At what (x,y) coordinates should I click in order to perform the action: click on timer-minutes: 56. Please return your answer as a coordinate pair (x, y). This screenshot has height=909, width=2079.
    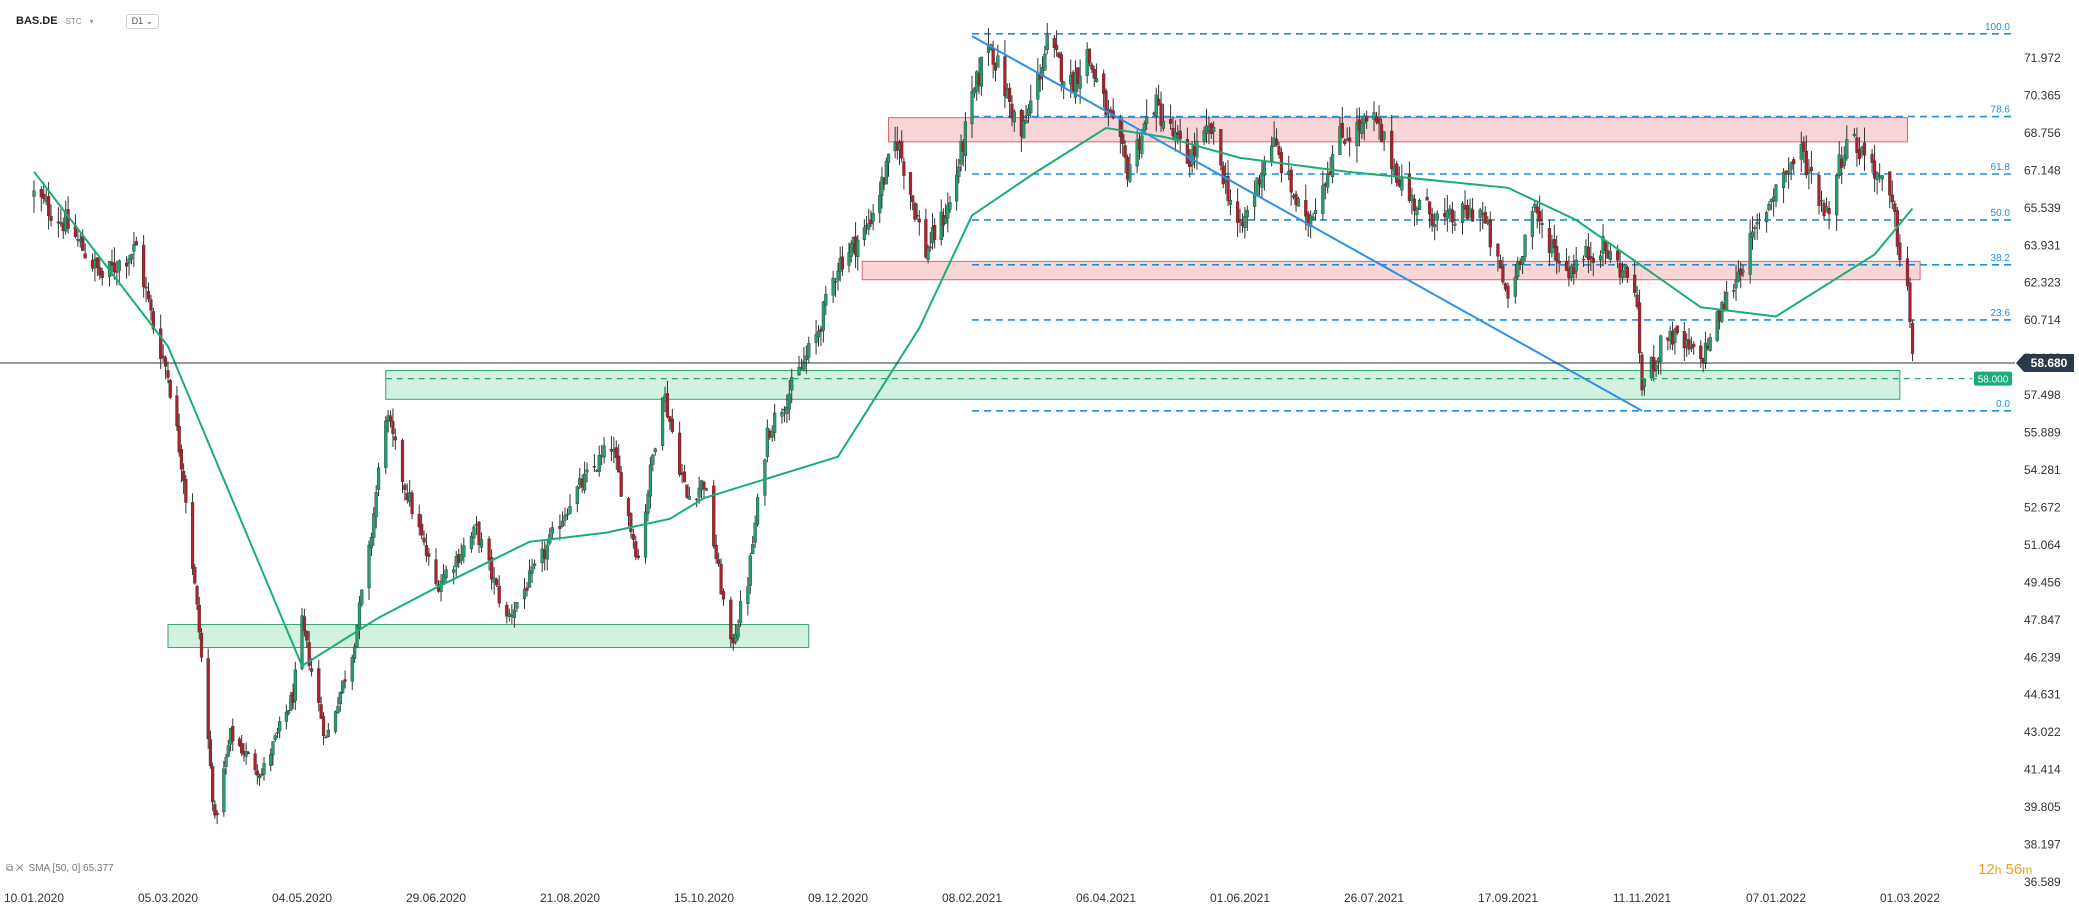
    Looking at the image, I should click on (2014, 869).